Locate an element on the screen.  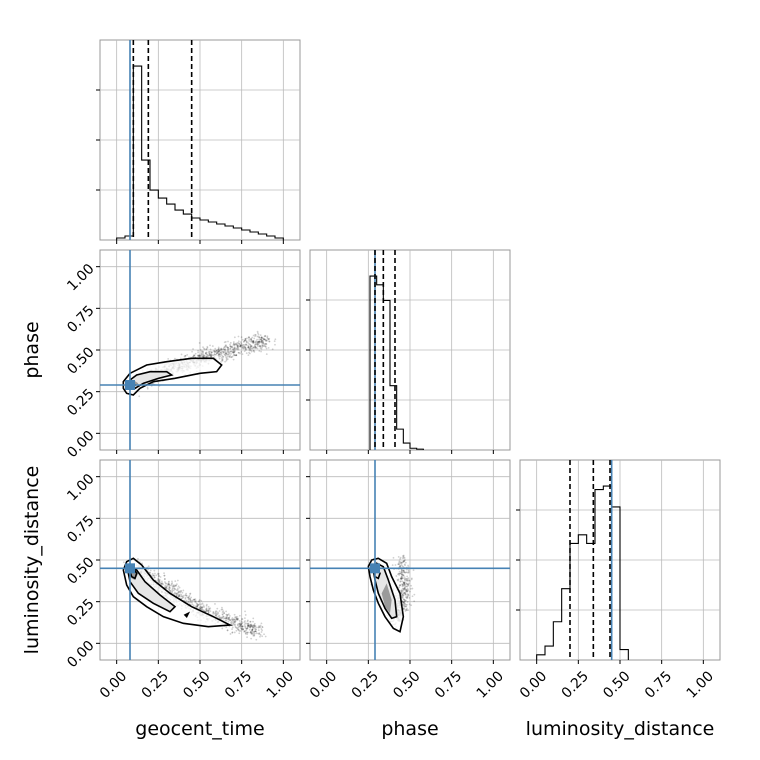
tick-label-x: 0.50 is located at coordinates (406, 684).